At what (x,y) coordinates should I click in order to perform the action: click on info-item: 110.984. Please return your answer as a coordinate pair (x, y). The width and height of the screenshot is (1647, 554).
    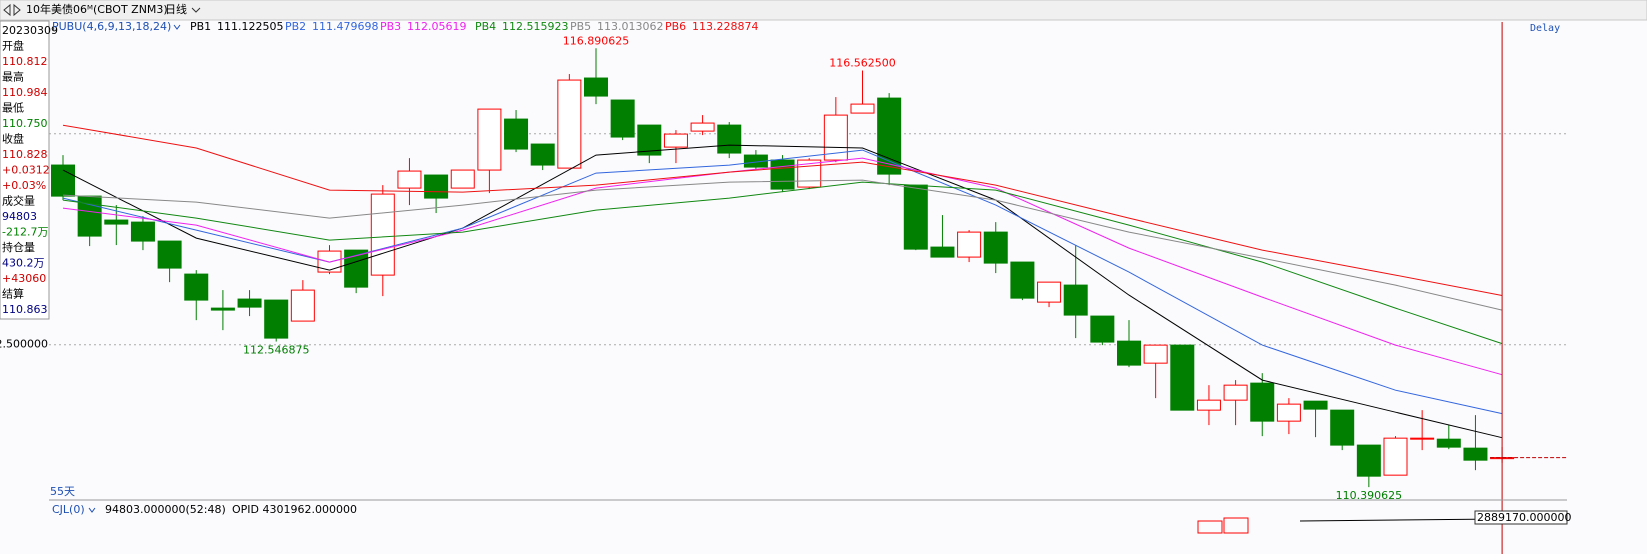
    Looking at the image, I should click on (25, 92).